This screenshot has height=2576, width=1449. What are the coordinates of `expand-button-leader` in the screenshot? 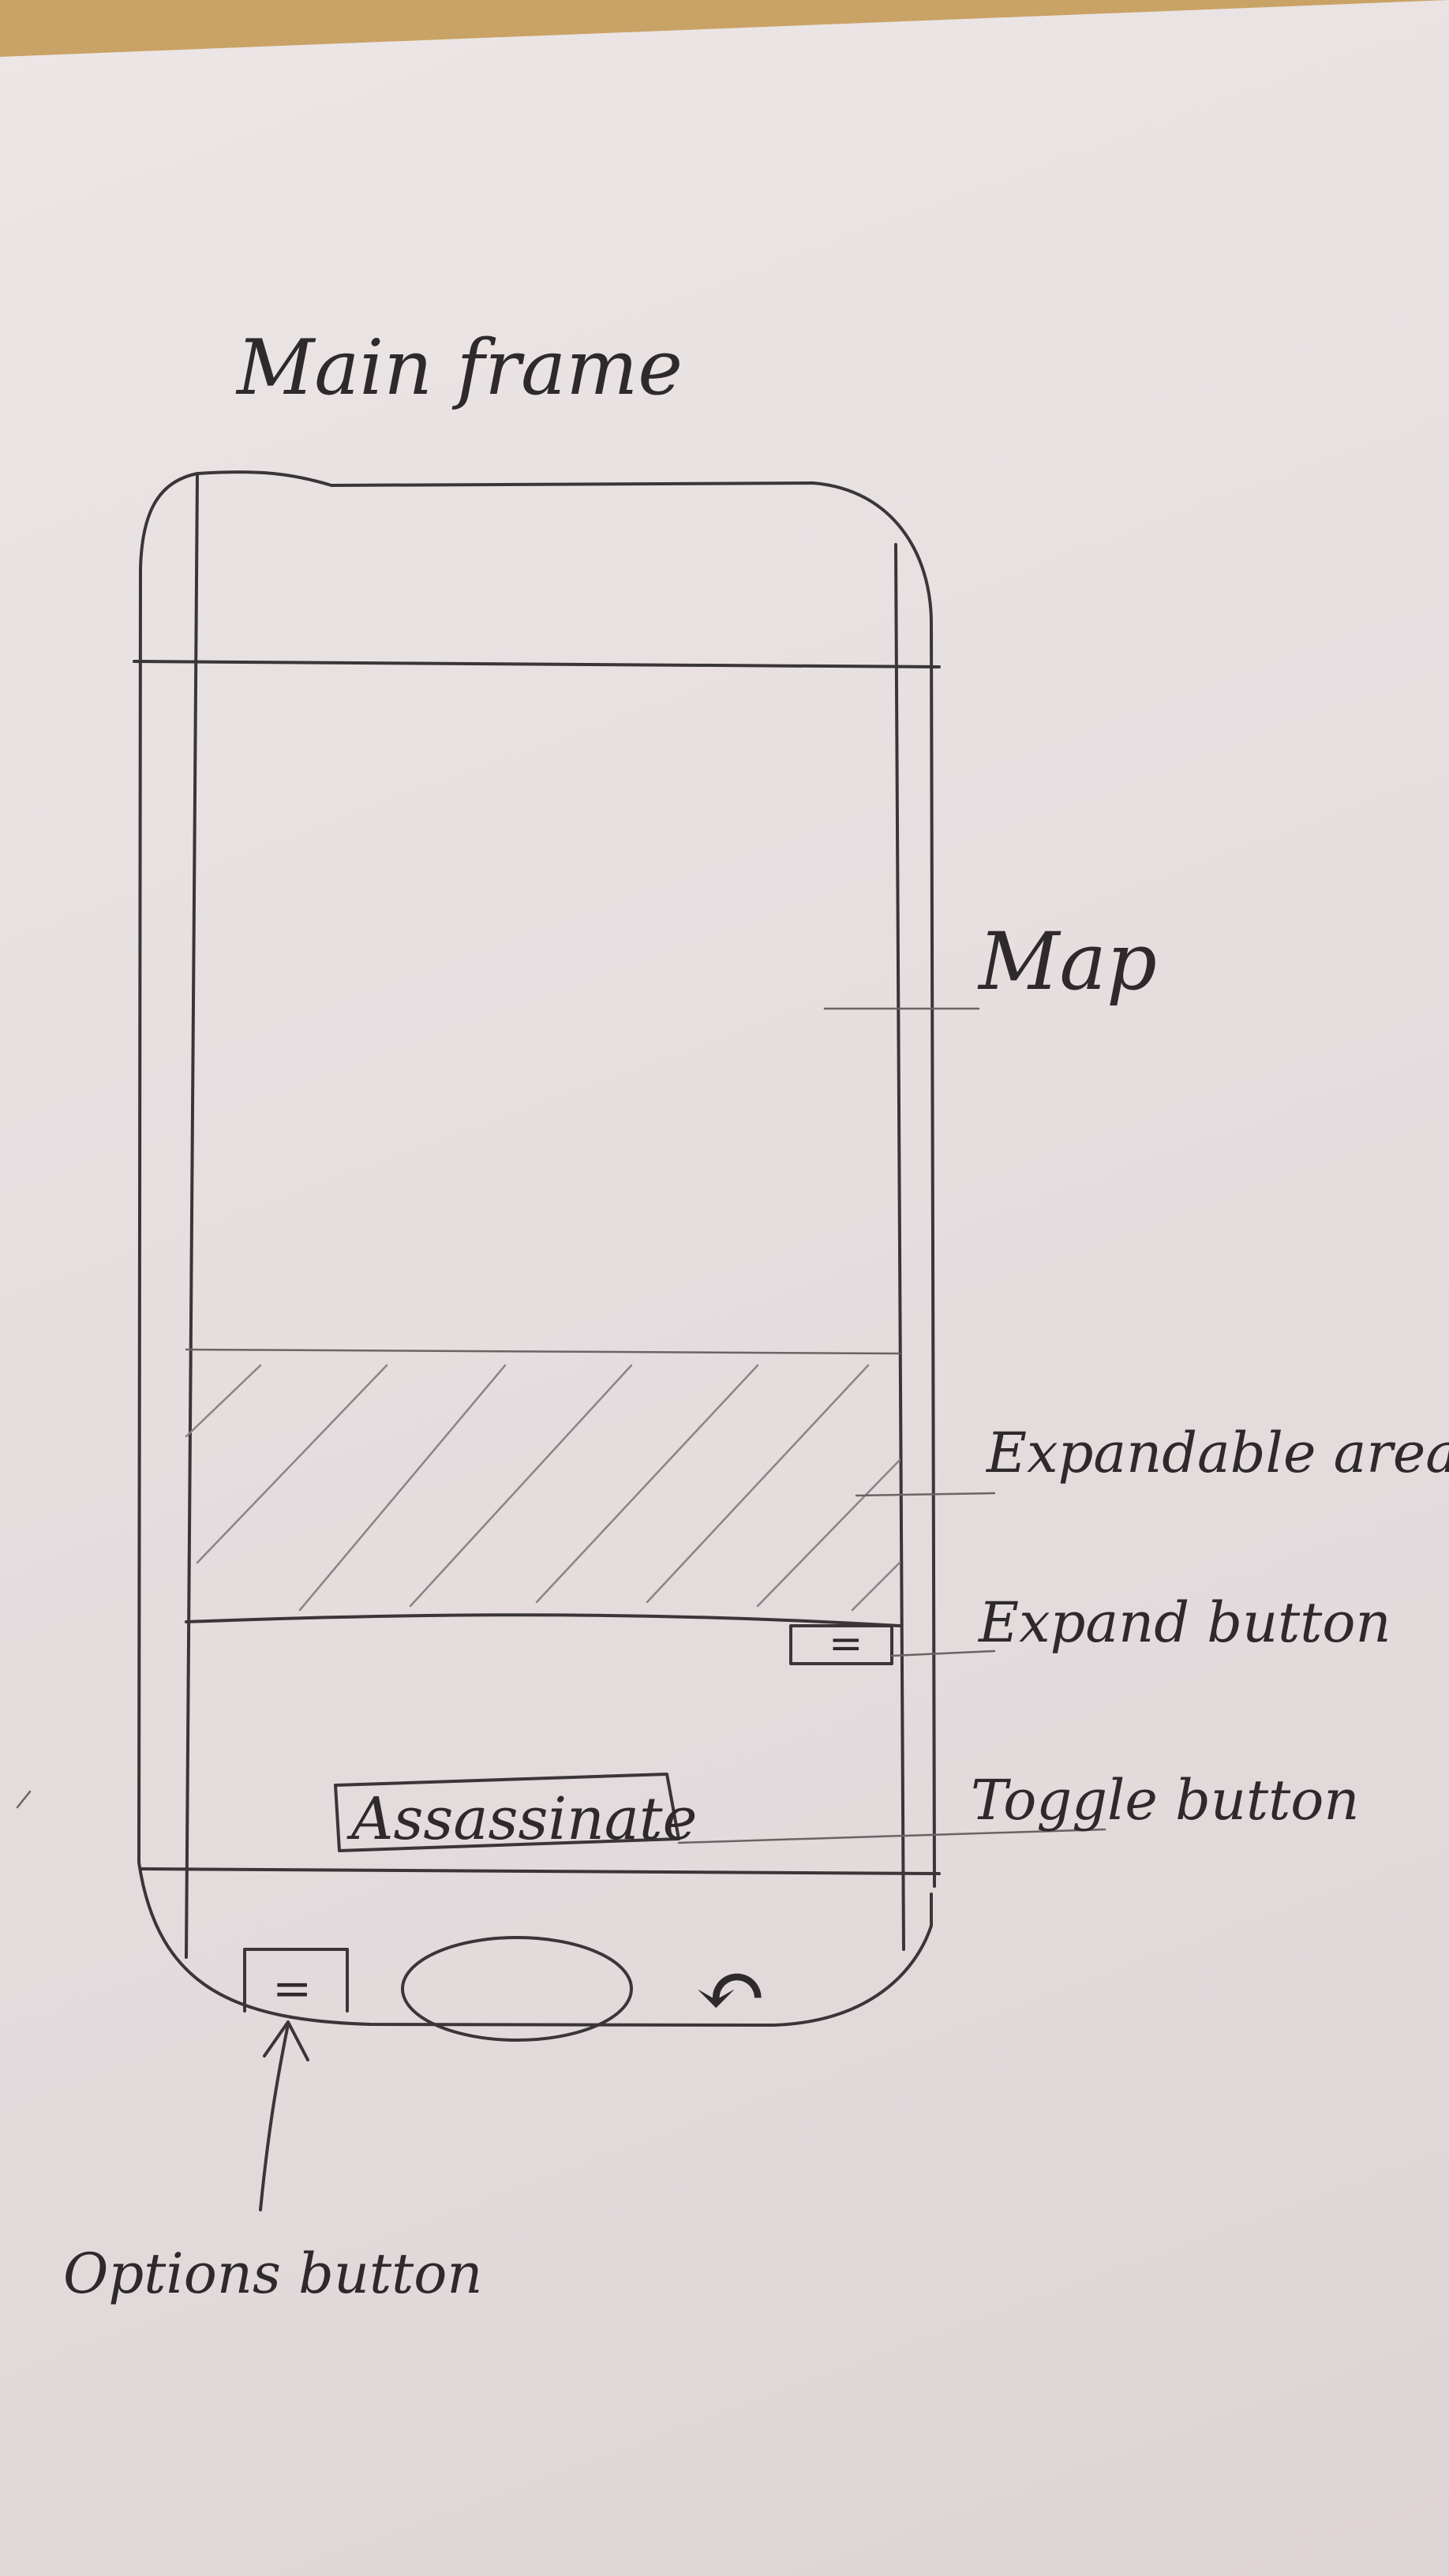 It's located at (943, 1653).